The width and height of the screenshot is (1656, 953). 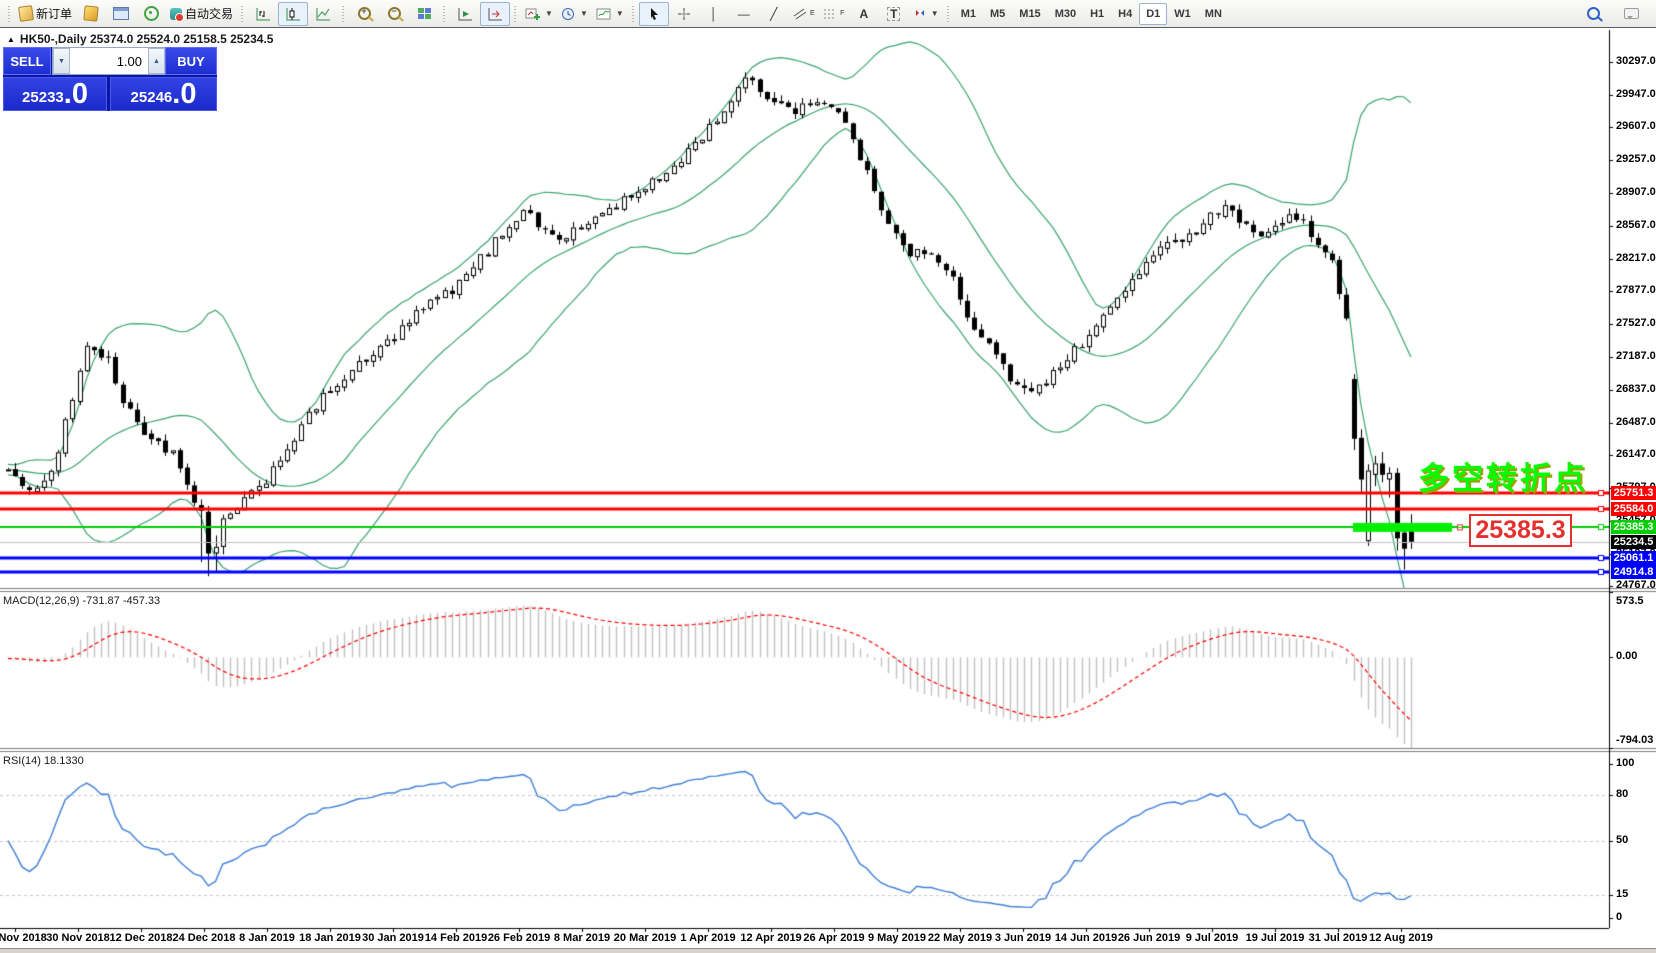 I want to click on chart-collapse-icon: ▲, so click(x=11, y=39).